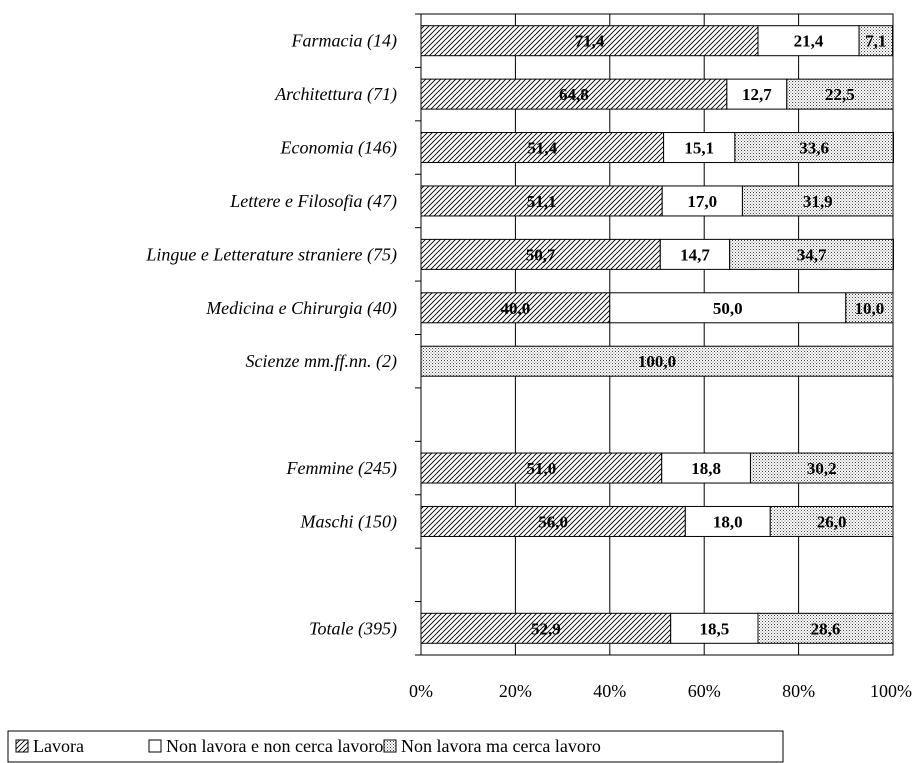 This screenshot has height=763, width=924. I want to click on value-label: 12,7, so click(757, 94).